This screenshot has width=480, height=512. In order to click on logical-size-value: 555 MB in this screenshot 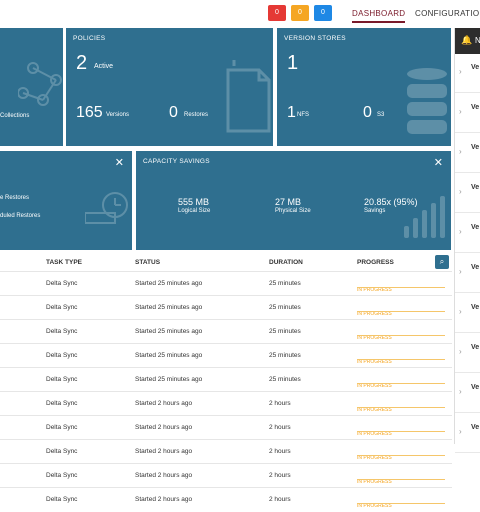, I will do `click(194, 202)`.